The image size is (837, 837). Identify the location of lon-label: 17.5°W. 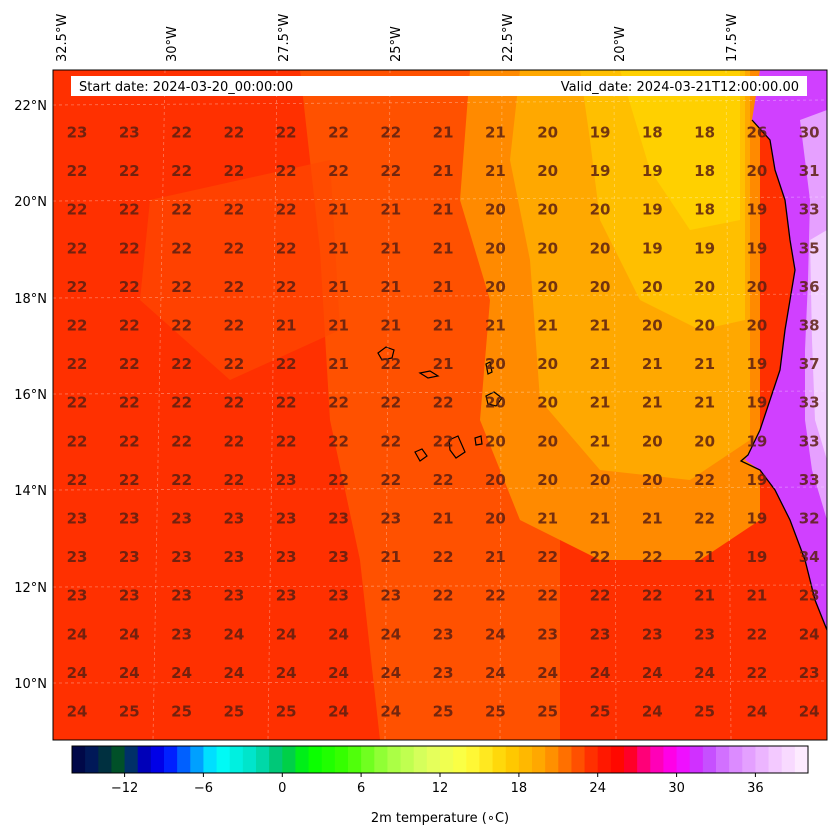
(732, 38).